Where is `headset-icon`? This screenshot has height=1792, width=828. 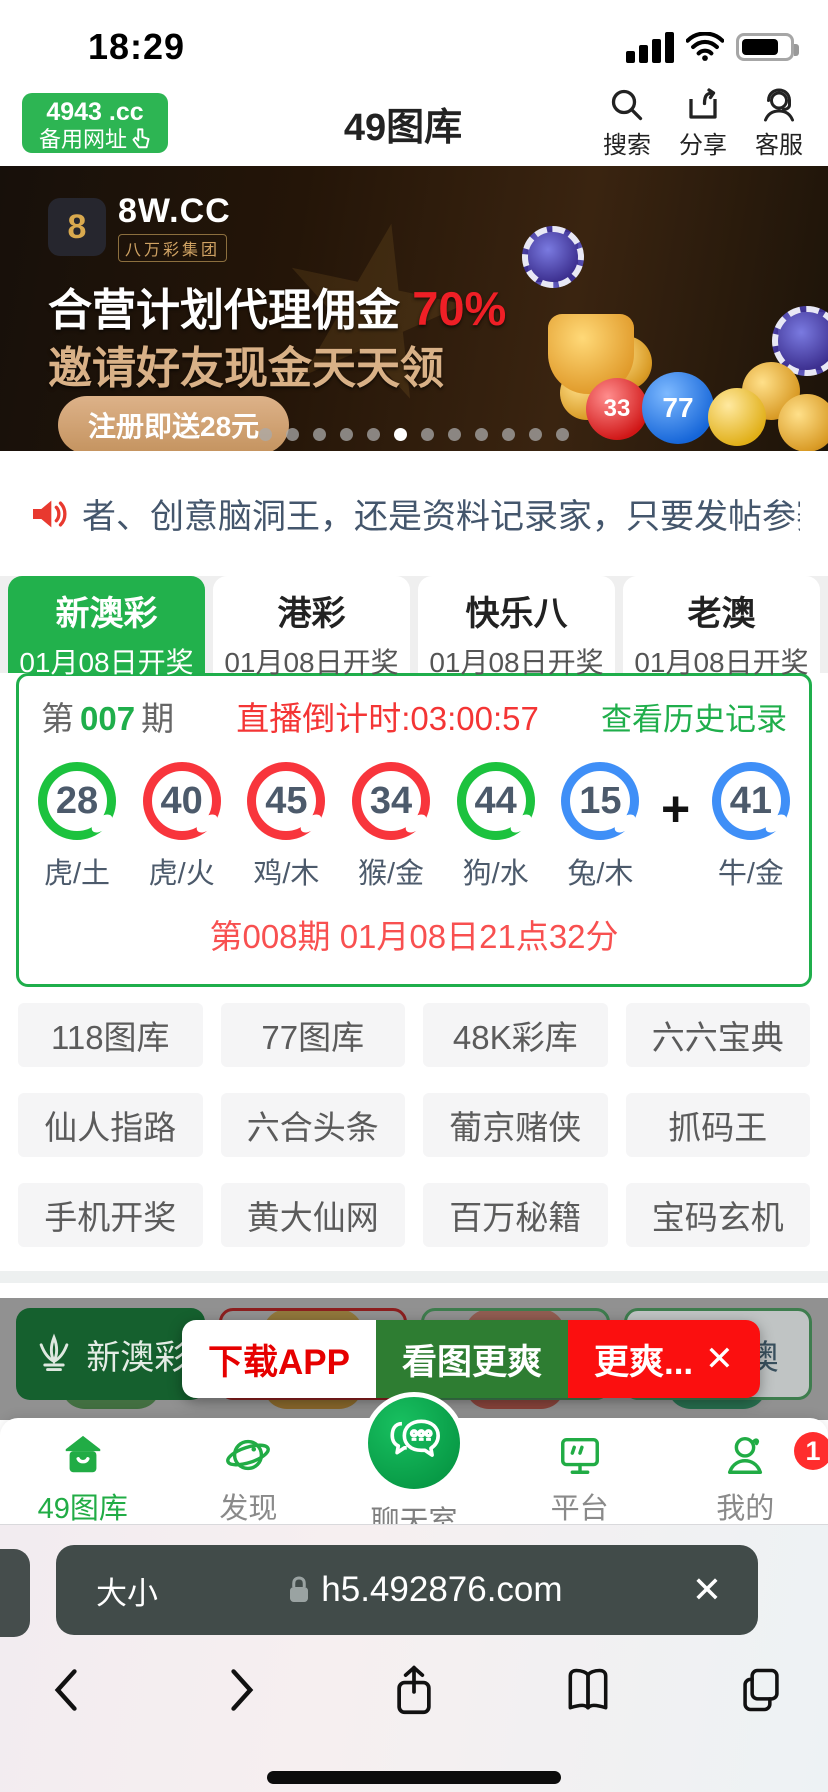
headset-icon is located at coordinates (779, 104).